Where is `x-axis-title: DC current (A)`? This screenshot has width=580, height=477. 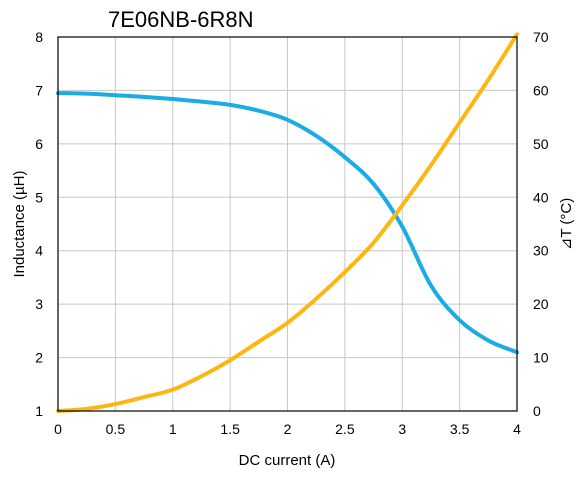 x-axis-title: DC current (A) is located at coordinates (287, 460).